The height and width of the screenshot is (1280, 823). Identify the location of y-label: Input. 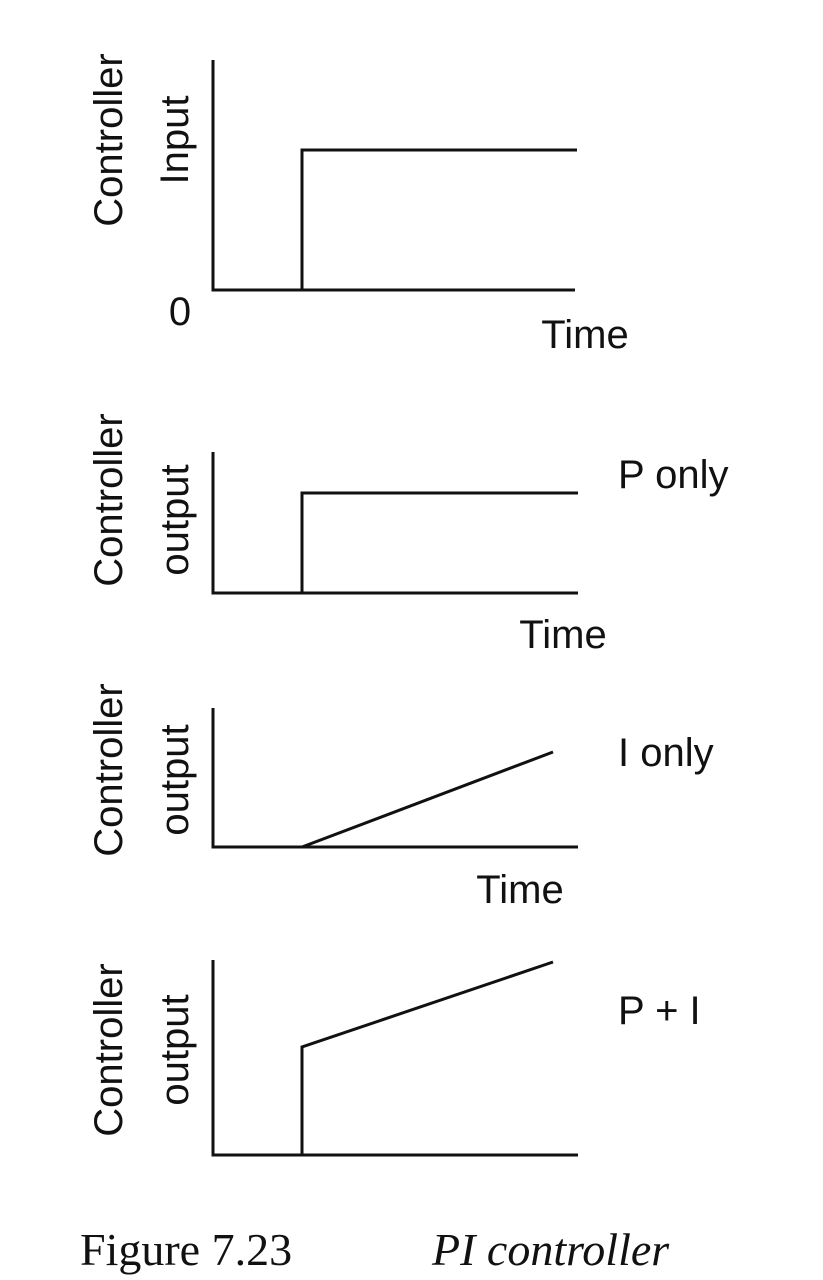
(175, 140).